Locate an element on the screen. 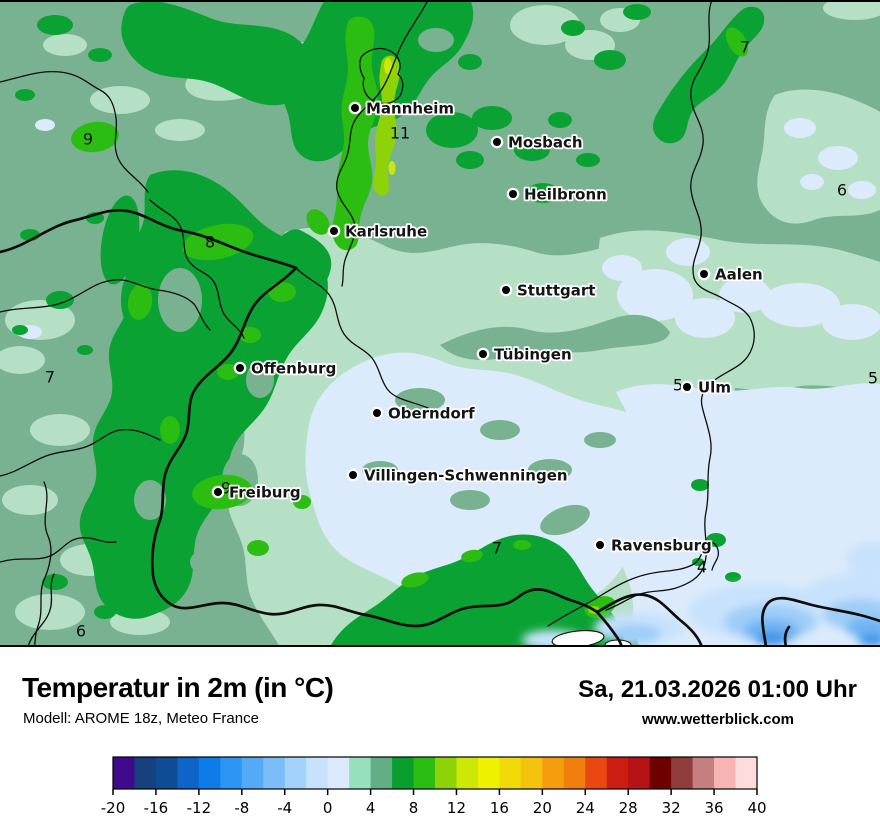 This screenshot has width=880, height=830. legend-tick-label: -4 is located at coordinates (284, 808).